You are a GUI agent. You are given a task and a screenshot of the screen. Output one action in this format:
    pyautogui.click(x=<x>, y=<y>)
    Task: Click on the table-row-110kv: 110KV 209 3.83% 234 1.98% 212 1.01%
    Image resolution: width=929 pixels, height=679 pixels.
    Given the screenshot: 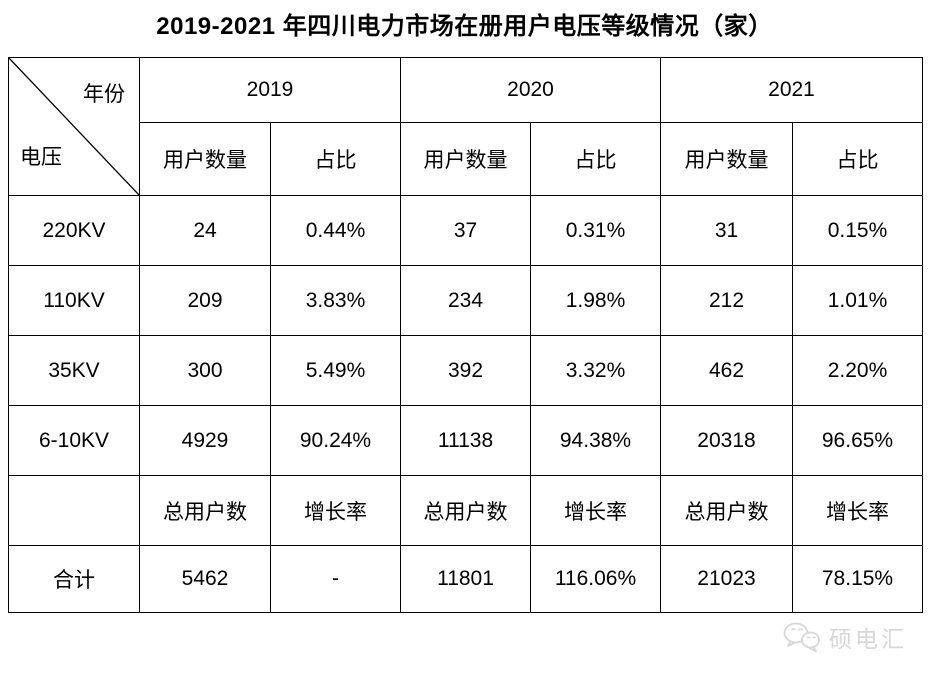 What is the action you would take?
    pyautogui.click(x=465, y=300)
    